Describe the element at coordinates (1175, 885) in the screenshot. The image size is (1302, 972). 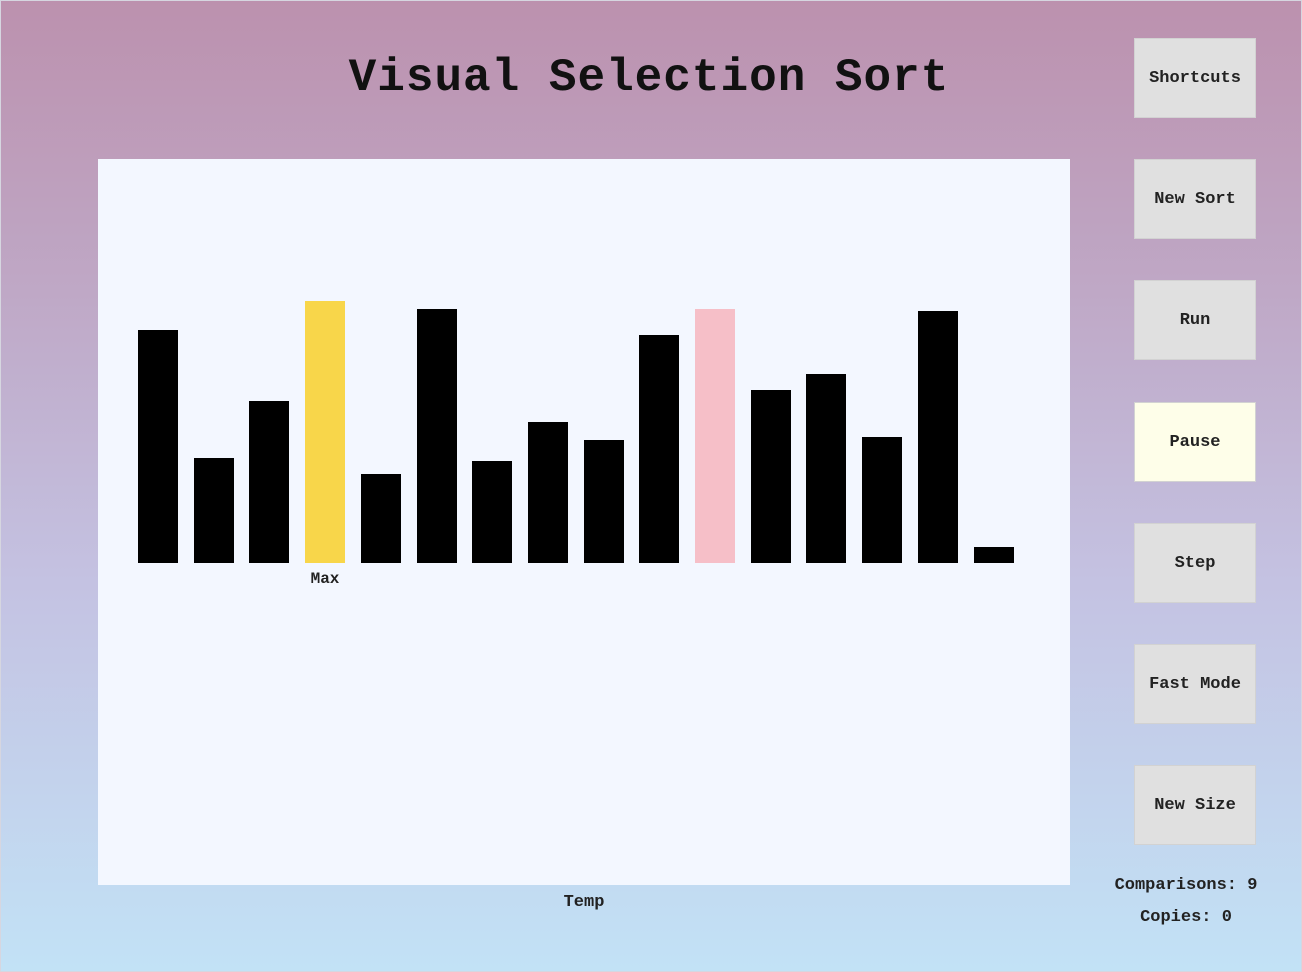
I see `comparisons-label: Comparisons:` at that location.